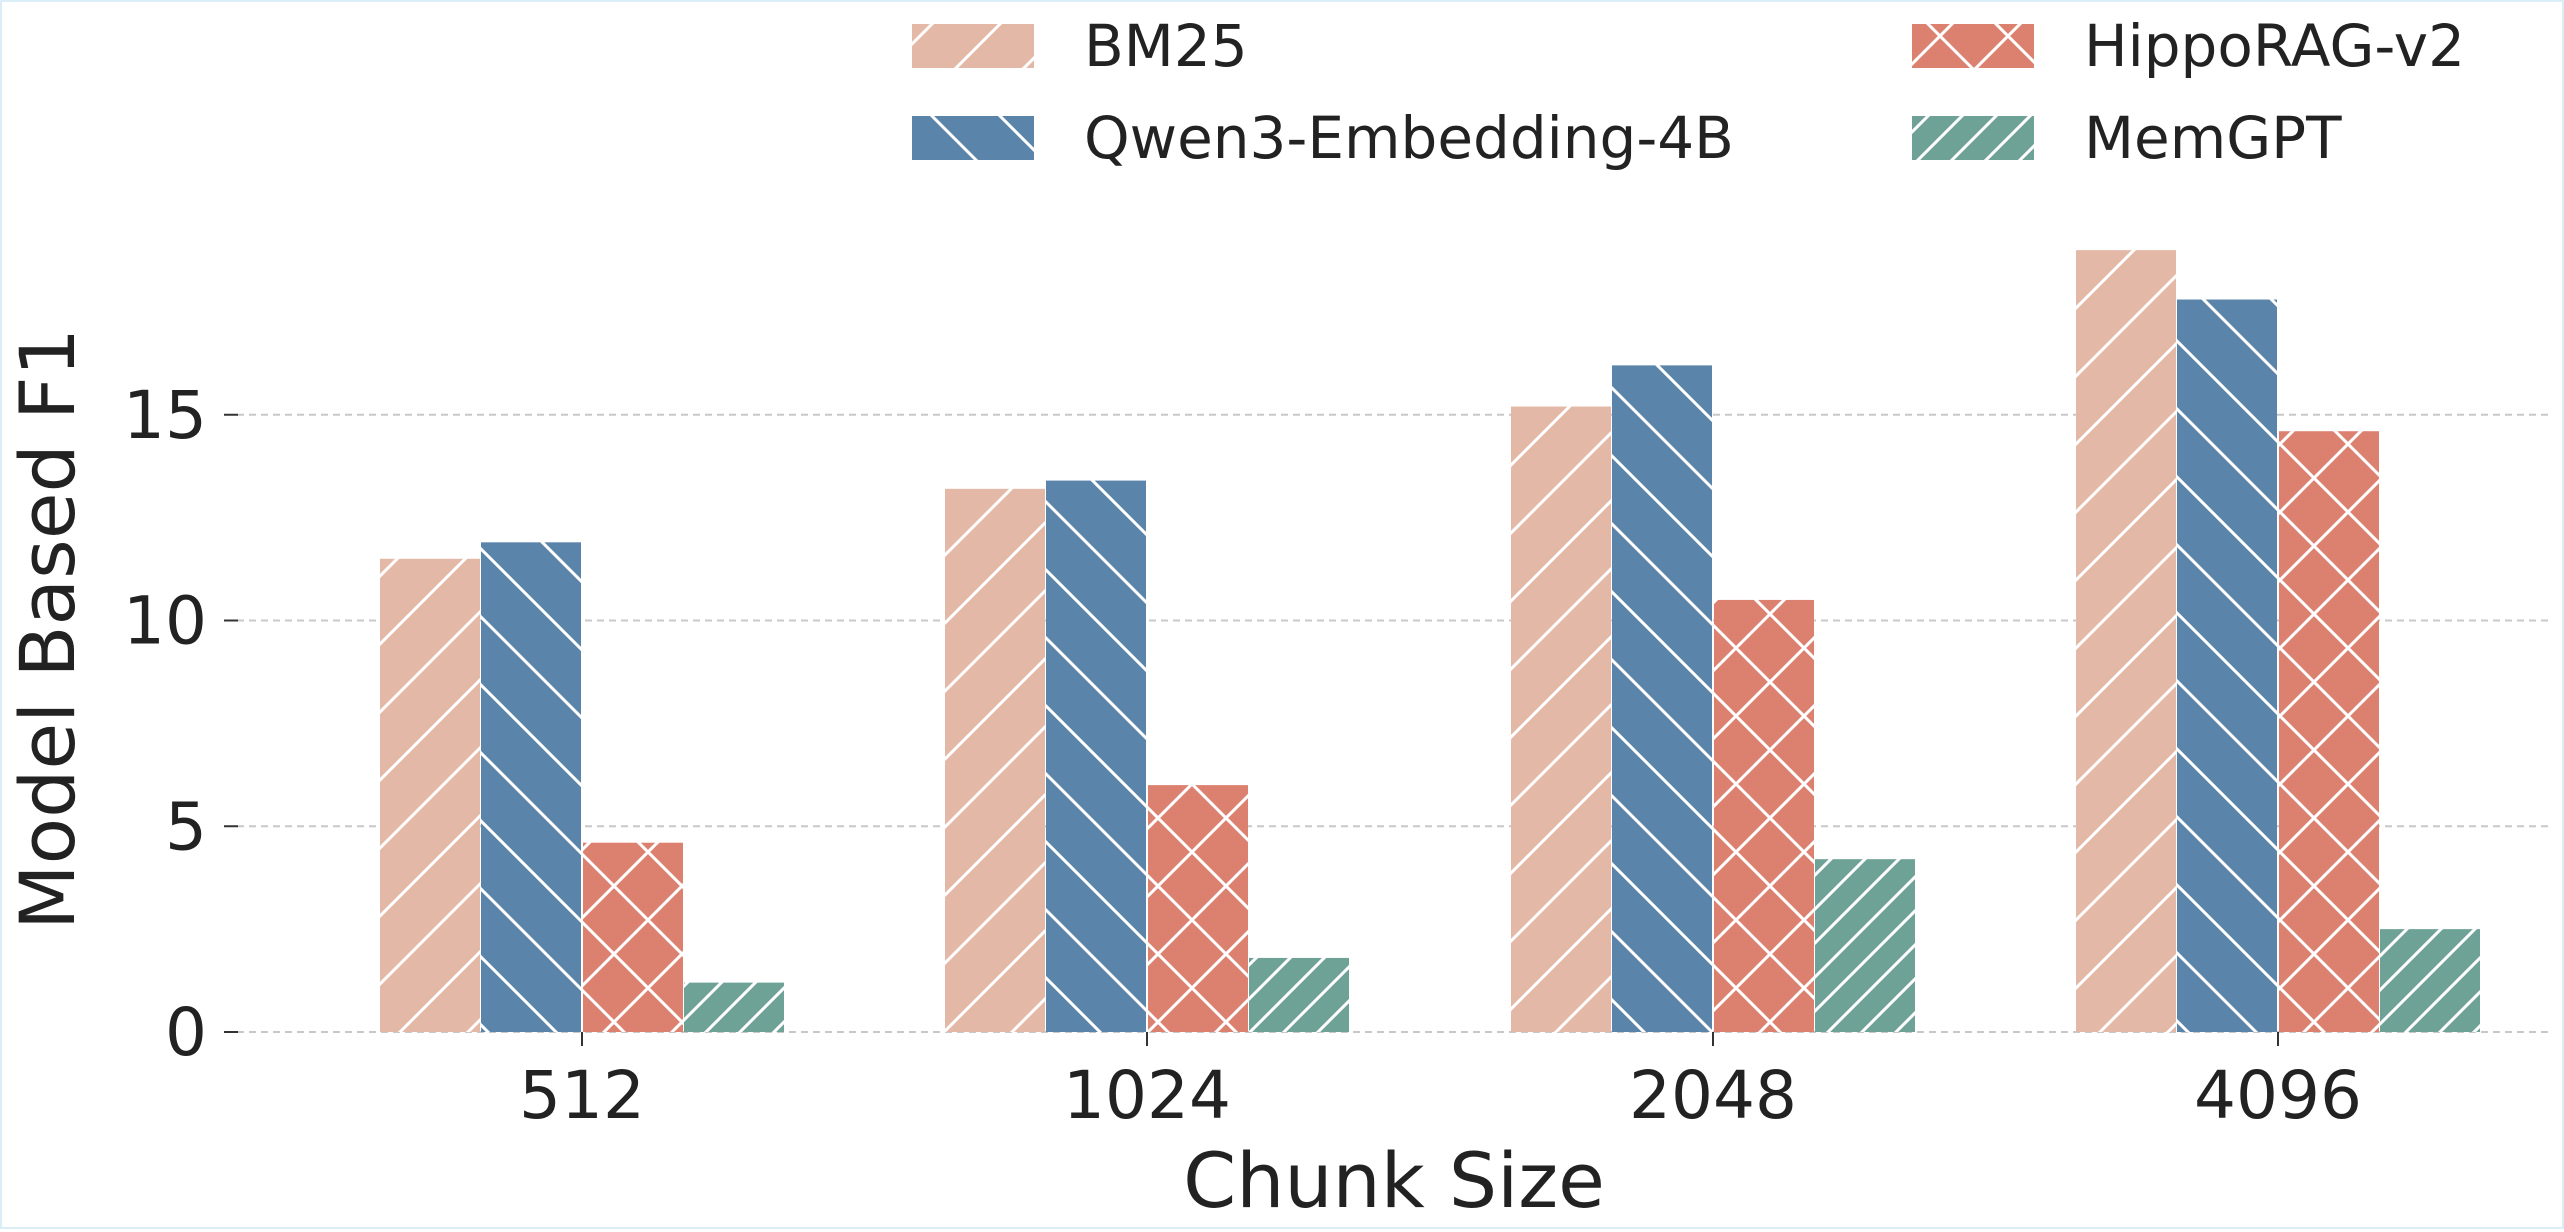 Image resolution: width=2564 pixels, height=1232 pixels. What do you see at coordinates (186, 1032) in the screenshot?
I see `y-tick-label-0: 0` at bounding box center [186, 1032].